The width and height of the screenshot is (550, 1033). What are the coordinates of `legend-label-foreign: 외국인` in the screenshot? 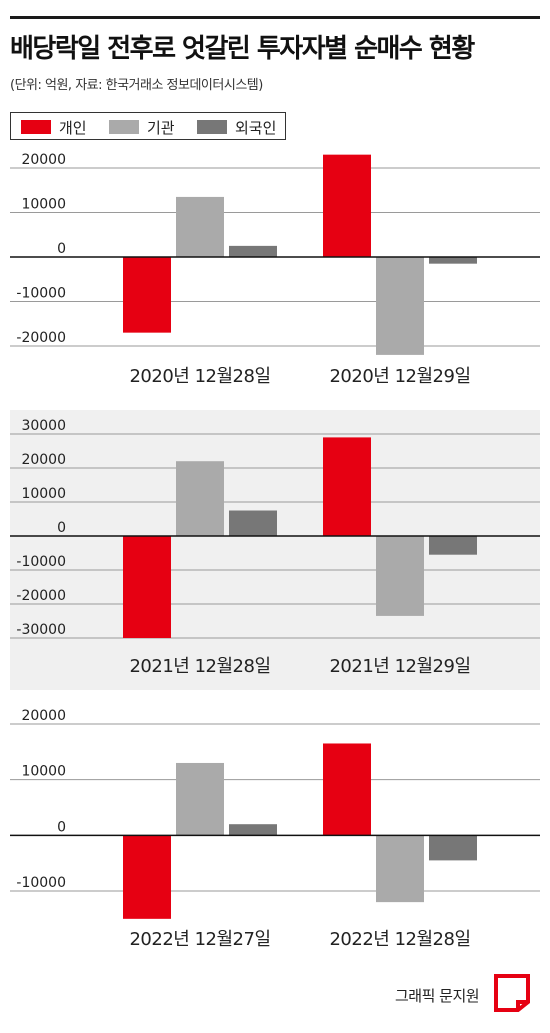 It's located at (256, 127).